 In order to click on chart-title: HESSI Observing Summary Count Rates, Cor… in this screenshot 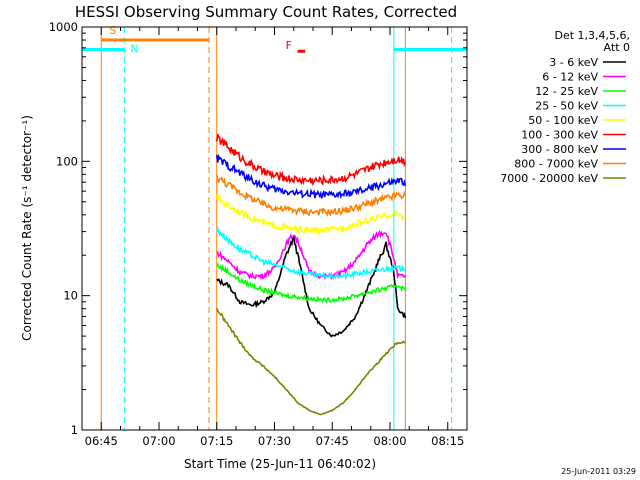, I will do `click(266, 12)`.